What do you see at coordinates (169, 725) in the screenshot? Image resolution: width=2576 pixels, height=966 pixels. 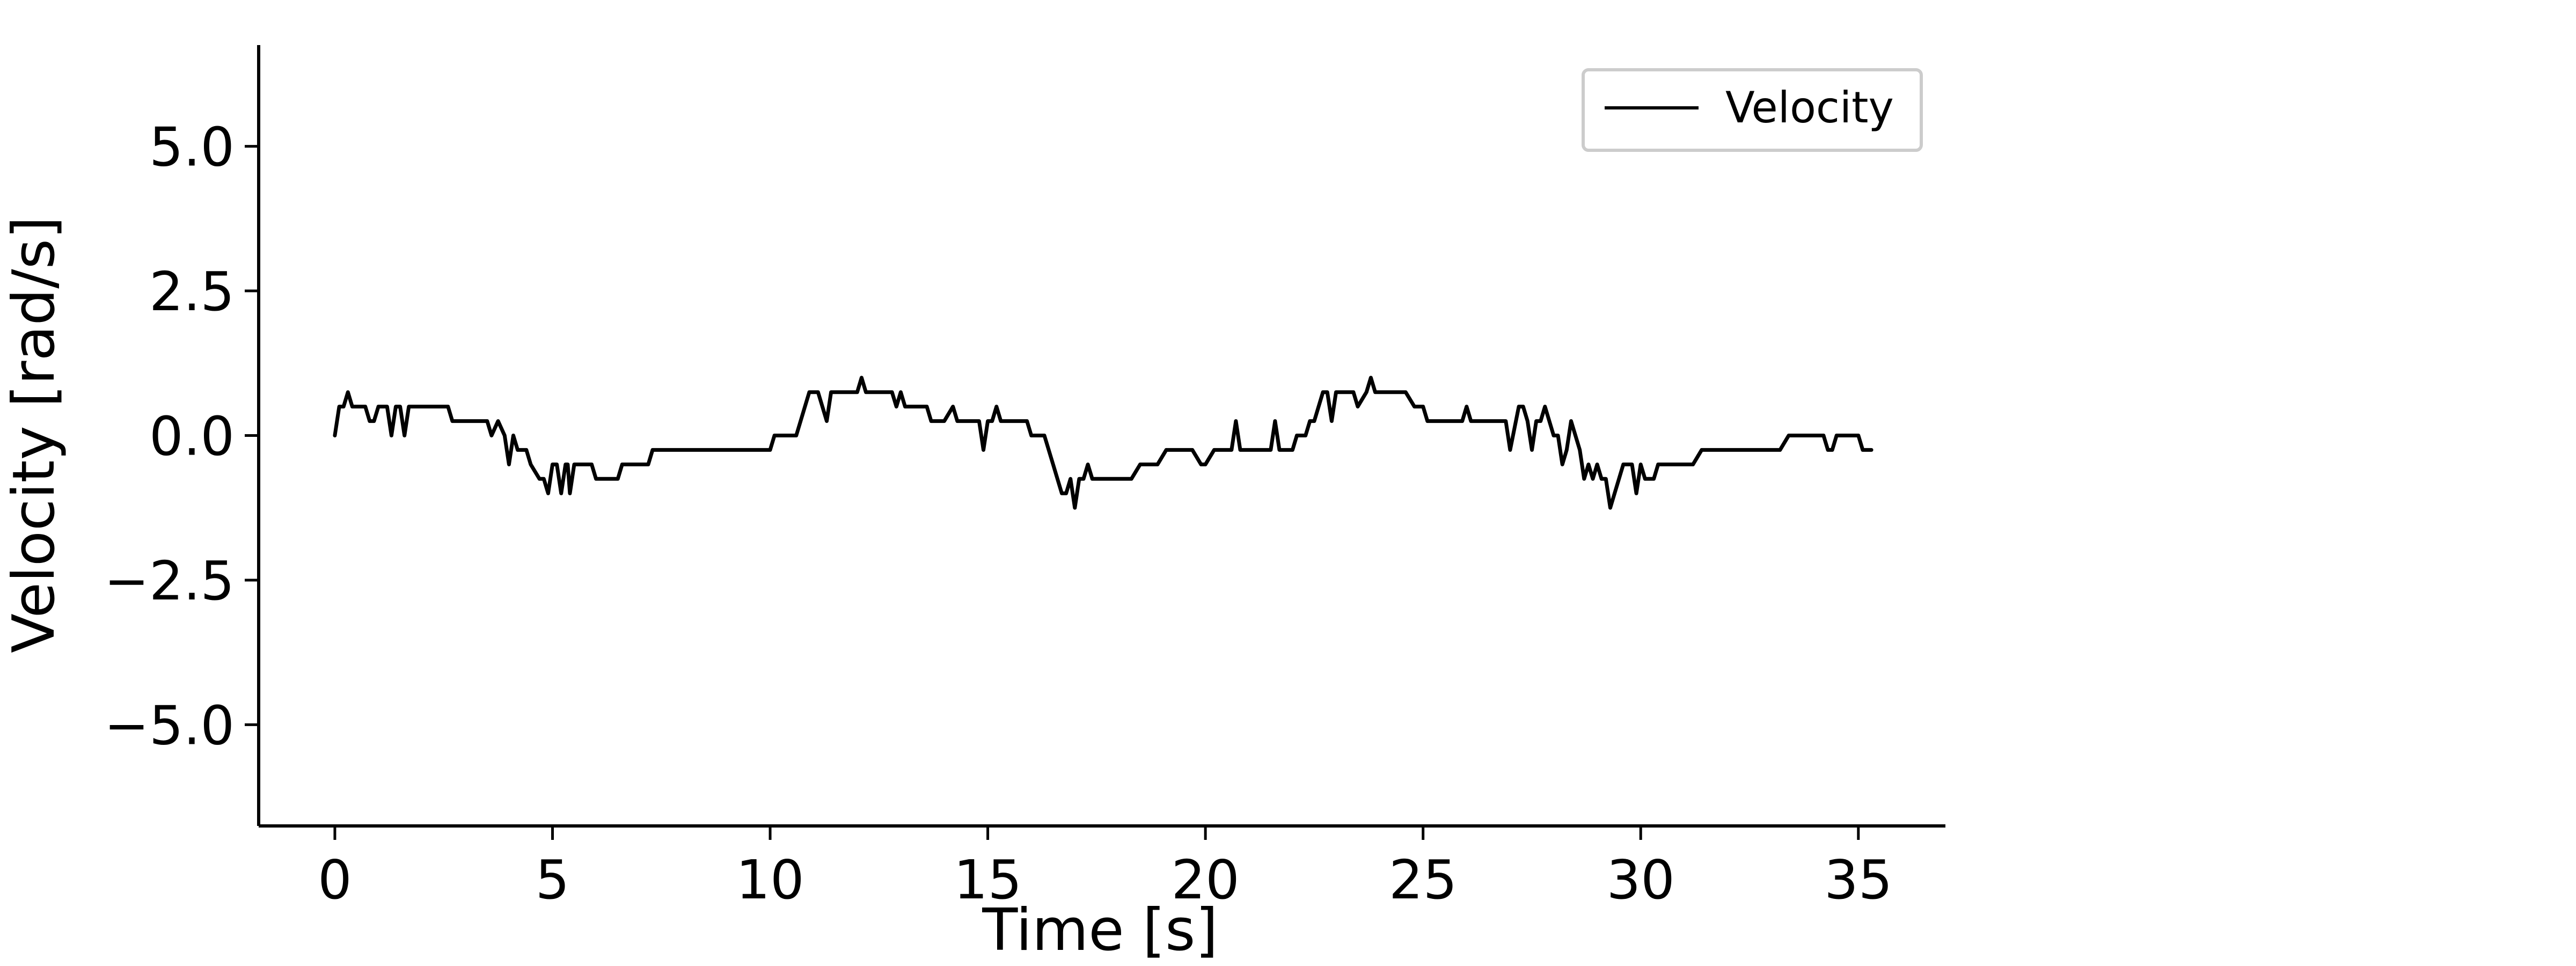 I see `y-tick-label: −5.0` at bounding box center [169, 725].